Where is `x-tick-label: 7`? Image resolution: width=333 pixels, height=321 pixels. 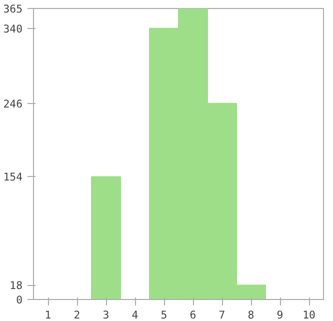 x-tick-label: 7 is located at coordinates (222, 314).